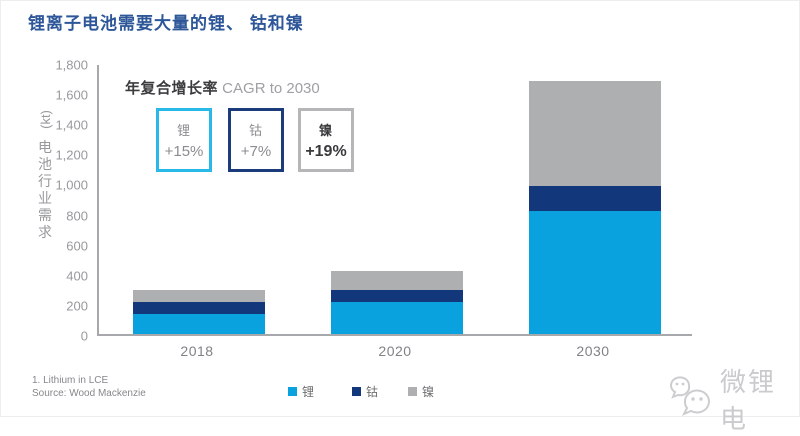 The width and height of the screenshot is (800, 436). I want to click on cagr-box-cobalt: 钴 +7%, so click(256, 140).